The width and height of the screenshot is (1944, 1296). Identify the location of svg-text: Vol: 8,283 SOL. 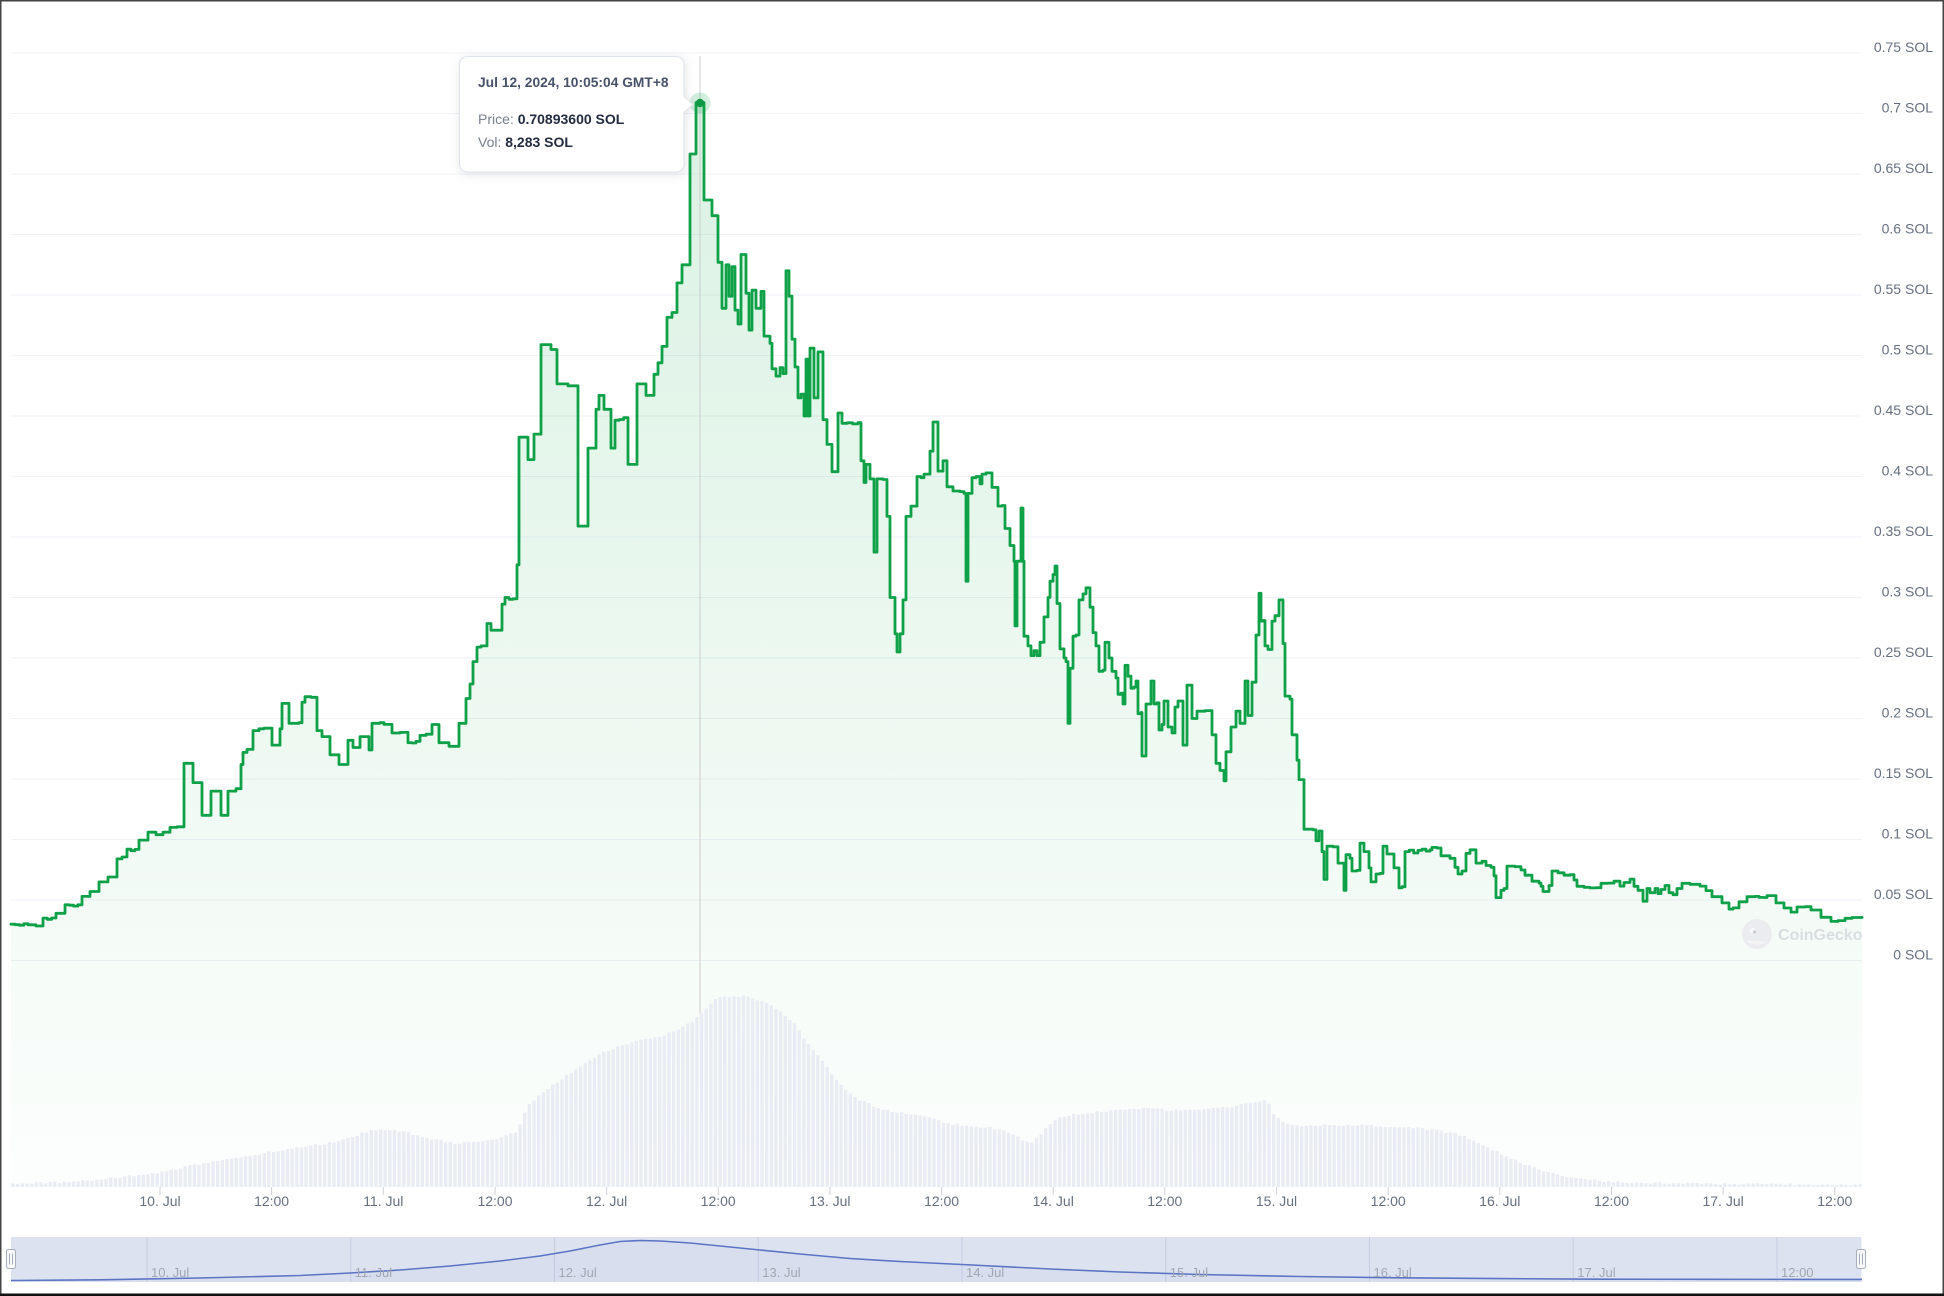
(525, 142).